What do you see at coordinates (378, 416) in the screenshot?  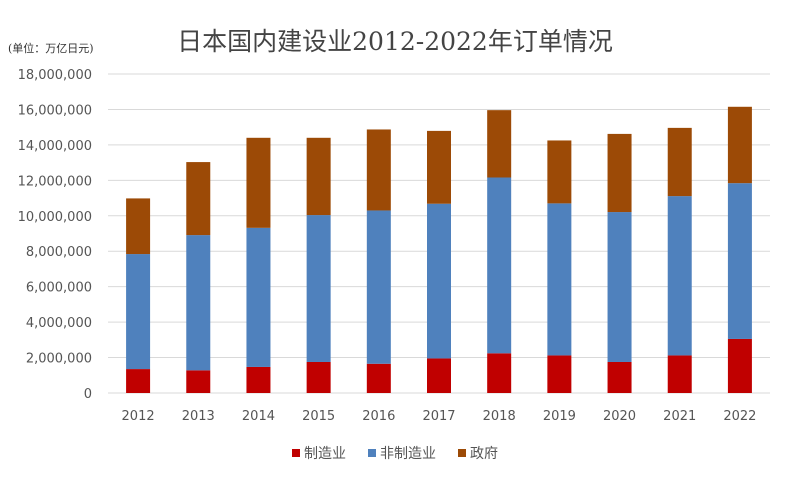 I see `x-tick-label: 2016` at bounding box center [378, 416].